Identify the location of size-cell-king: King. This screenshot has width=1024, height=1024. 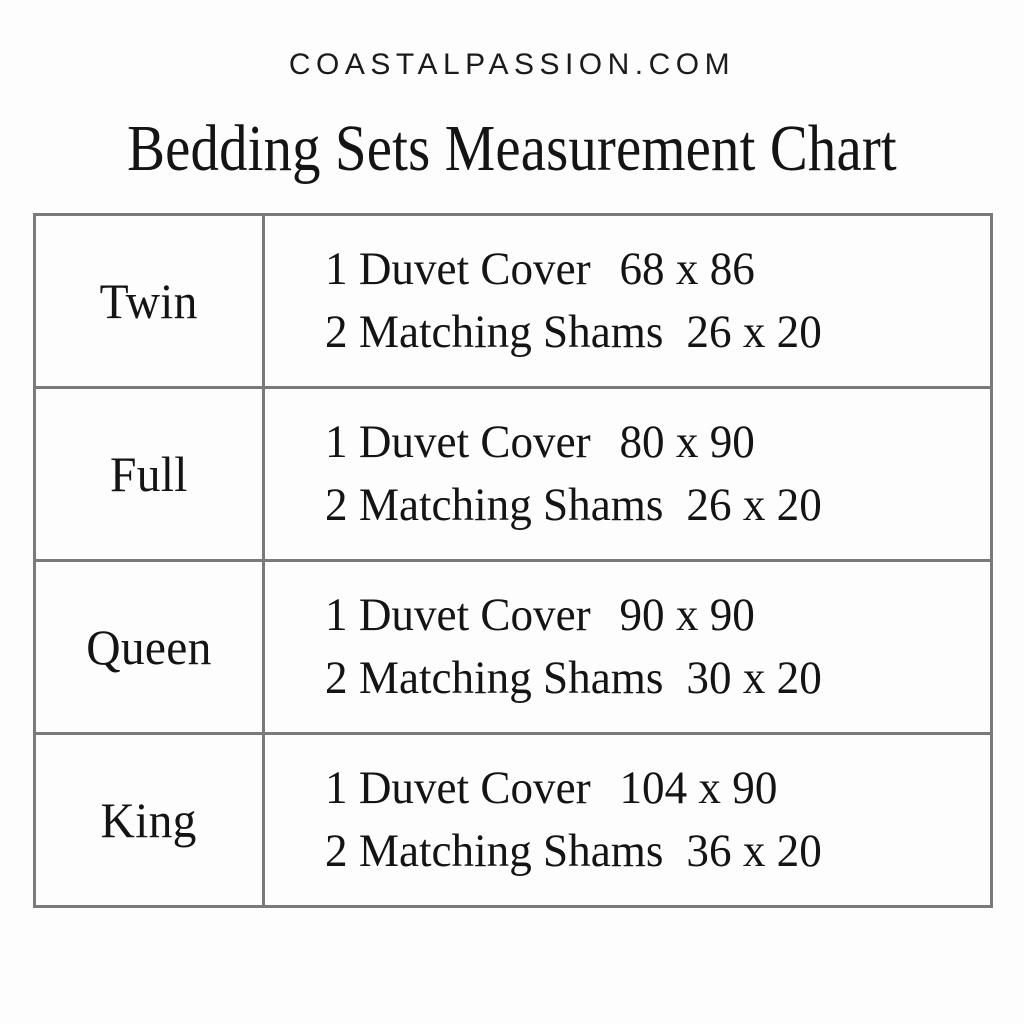
(149, 820).